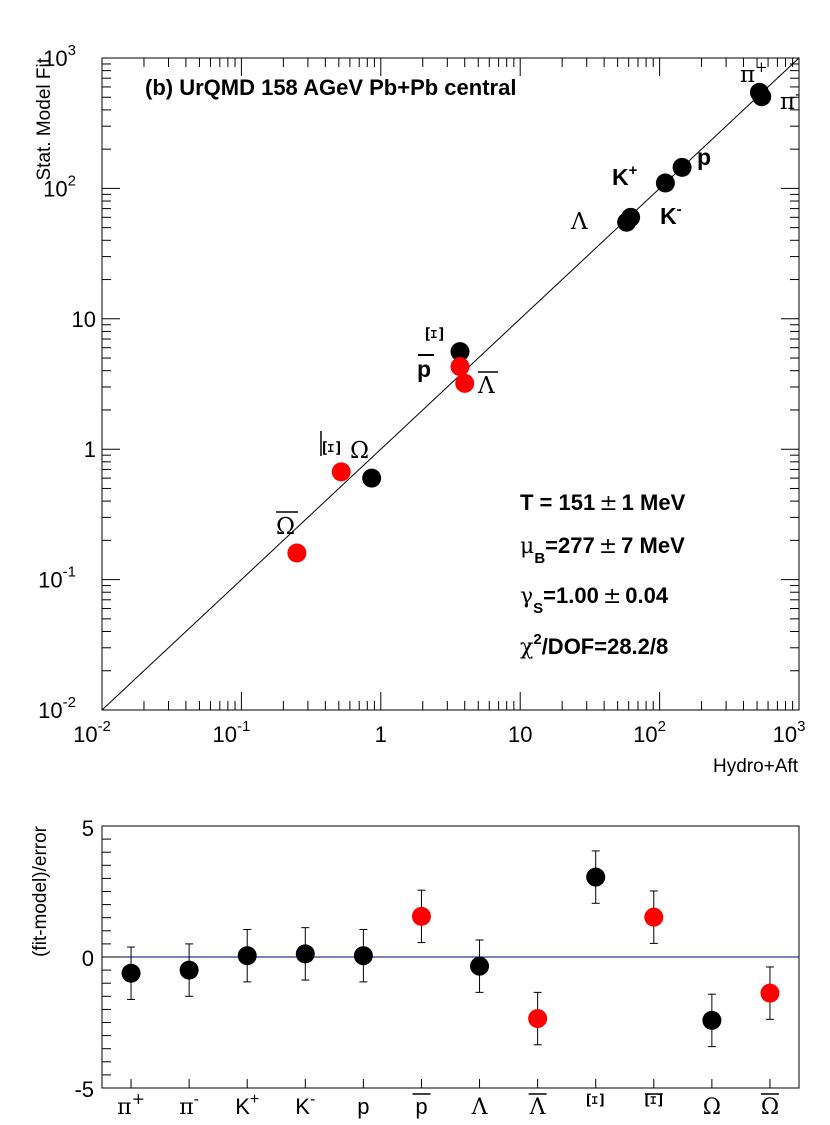 Image resolution: width=830 pixels, height=1125 pixels. Describe the element at coordinates (789, 732) in the screenshot. I see `top-x-tick-label: 10³` at that location.